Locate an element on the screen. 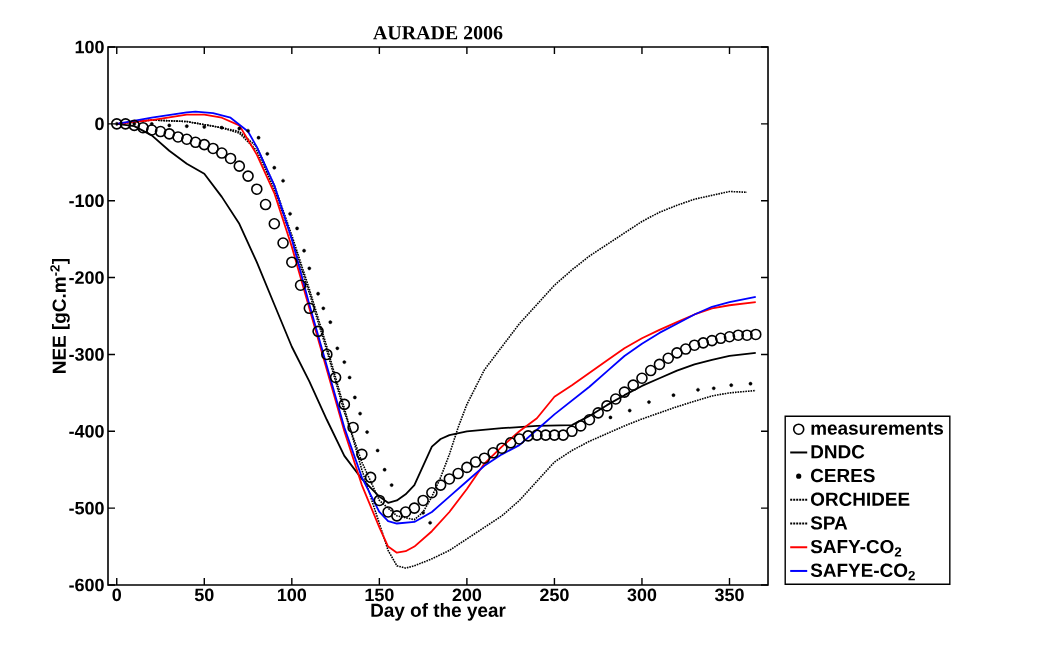  y-tick-label: 0 is located at coordinates (99, 124).